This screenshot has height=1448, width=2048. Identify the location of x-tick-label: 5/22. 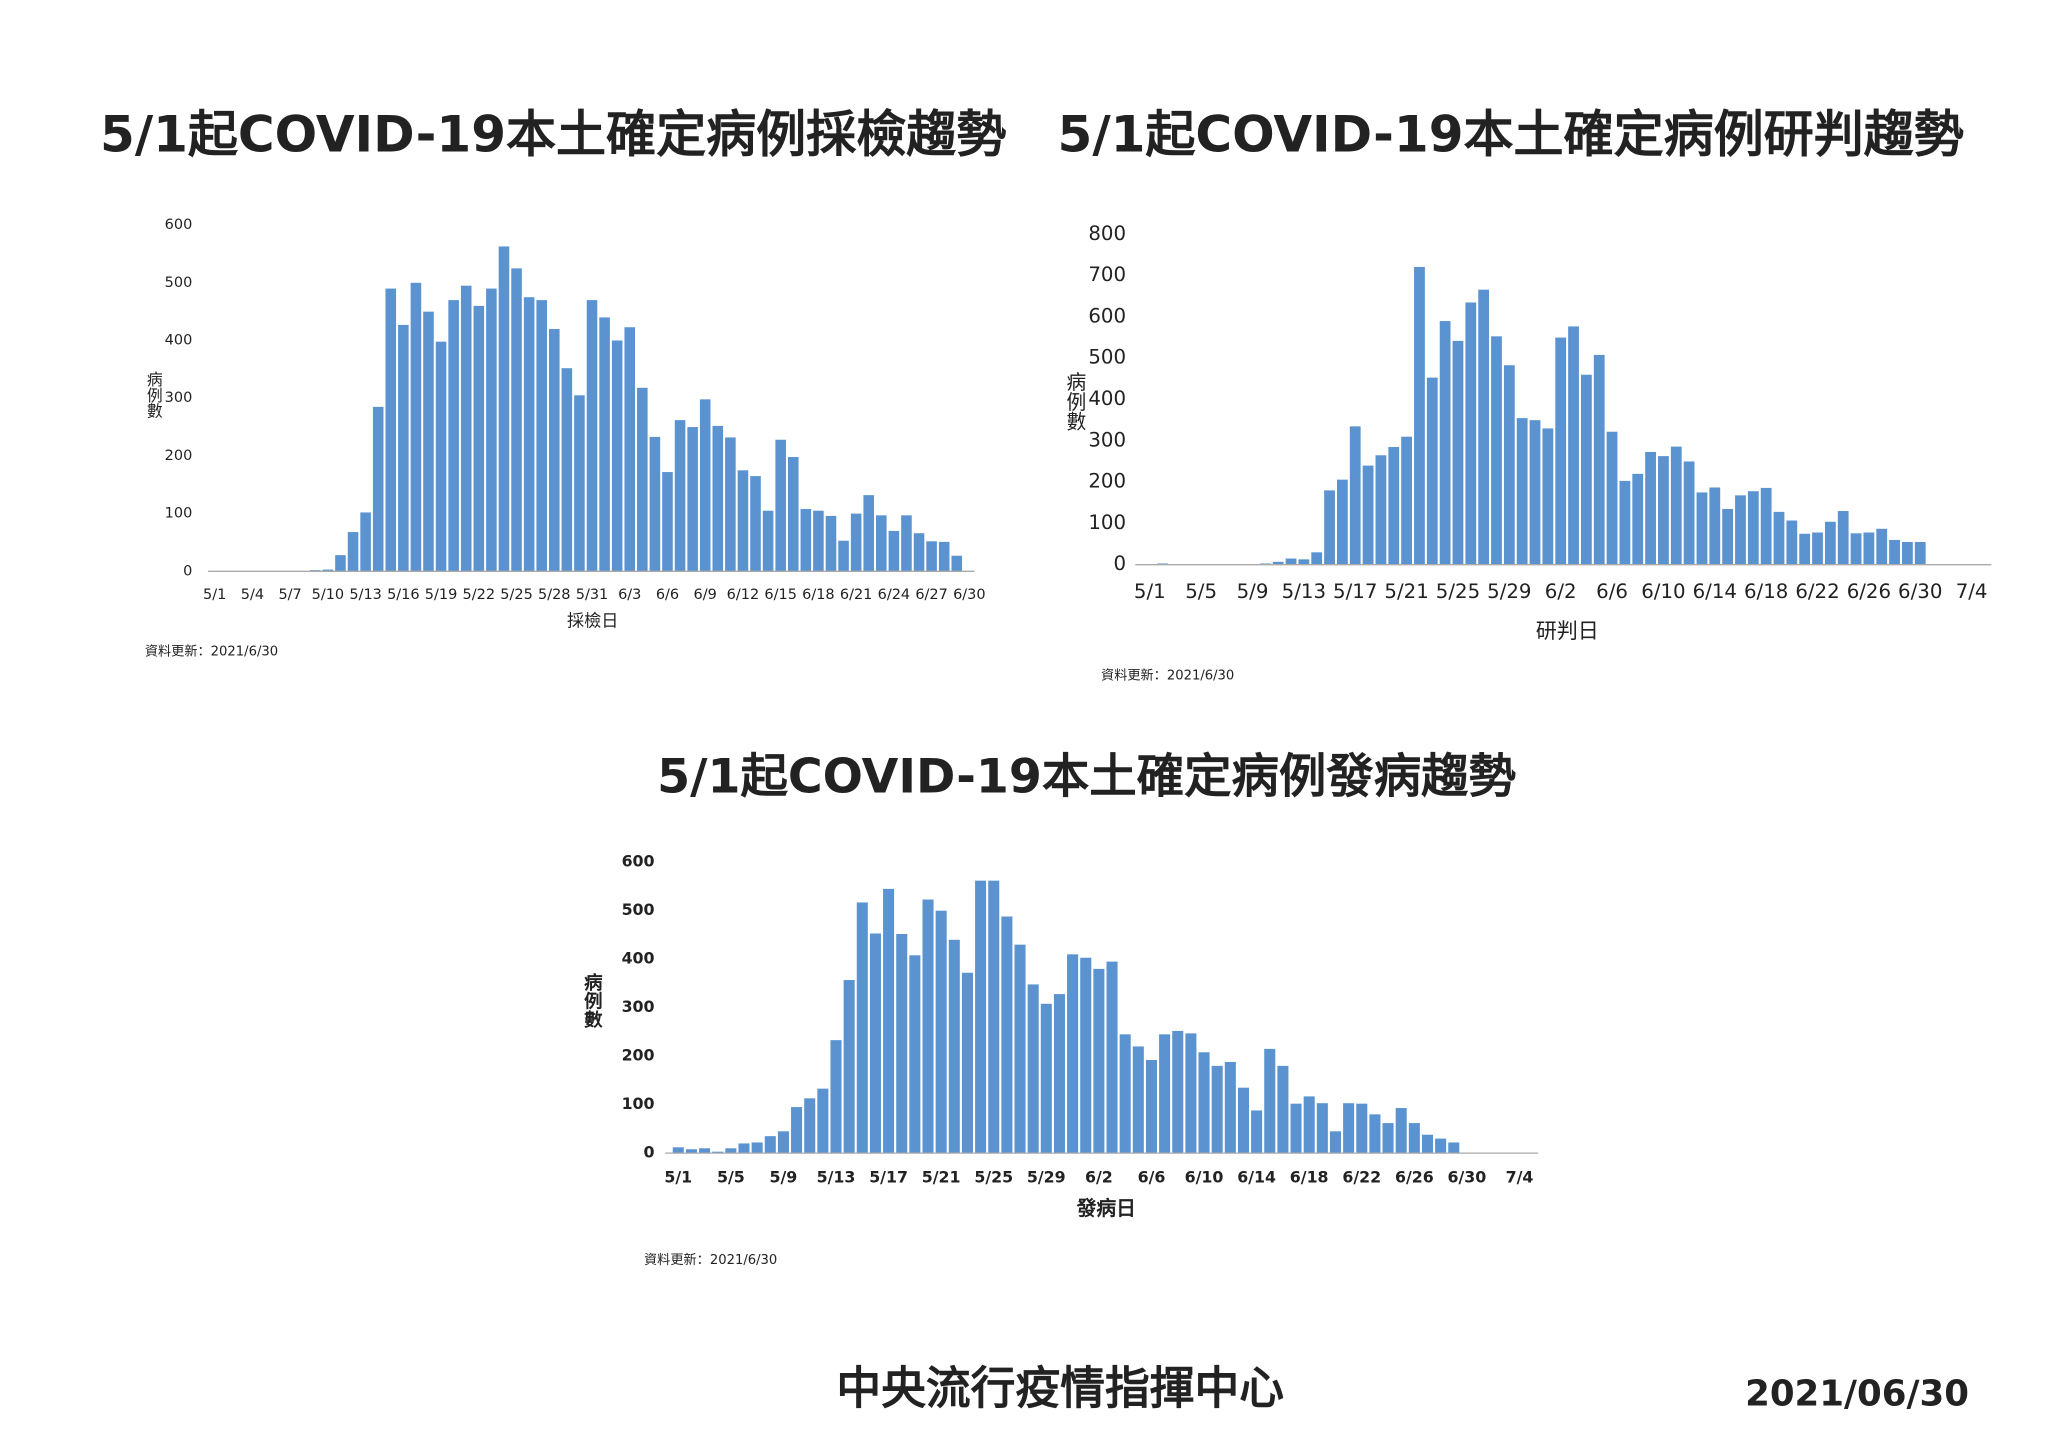
(479, 595).